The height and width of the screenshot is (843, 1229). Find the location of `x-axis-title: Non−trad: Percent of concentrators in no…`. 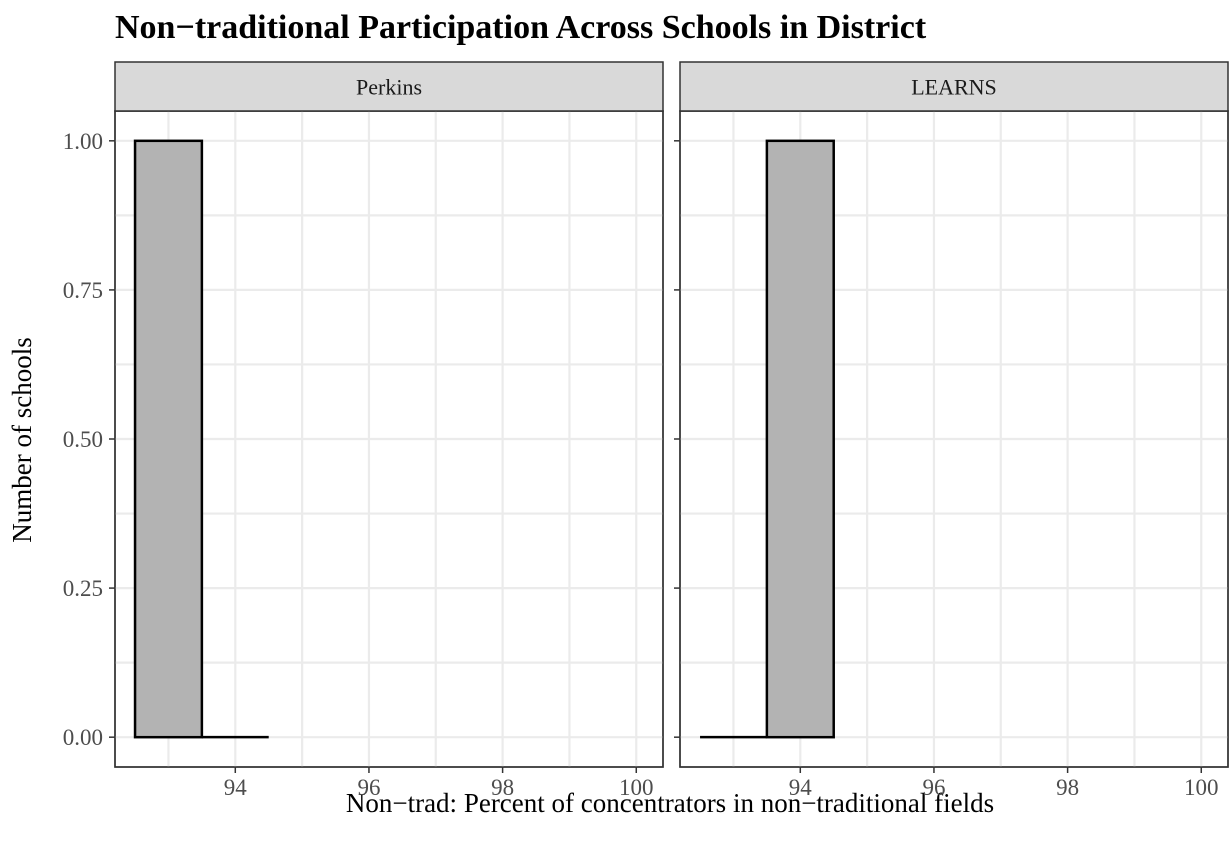

x-axis-title: Non−trad: Percent of concentrators in no… is located at coordinates (670, 803).